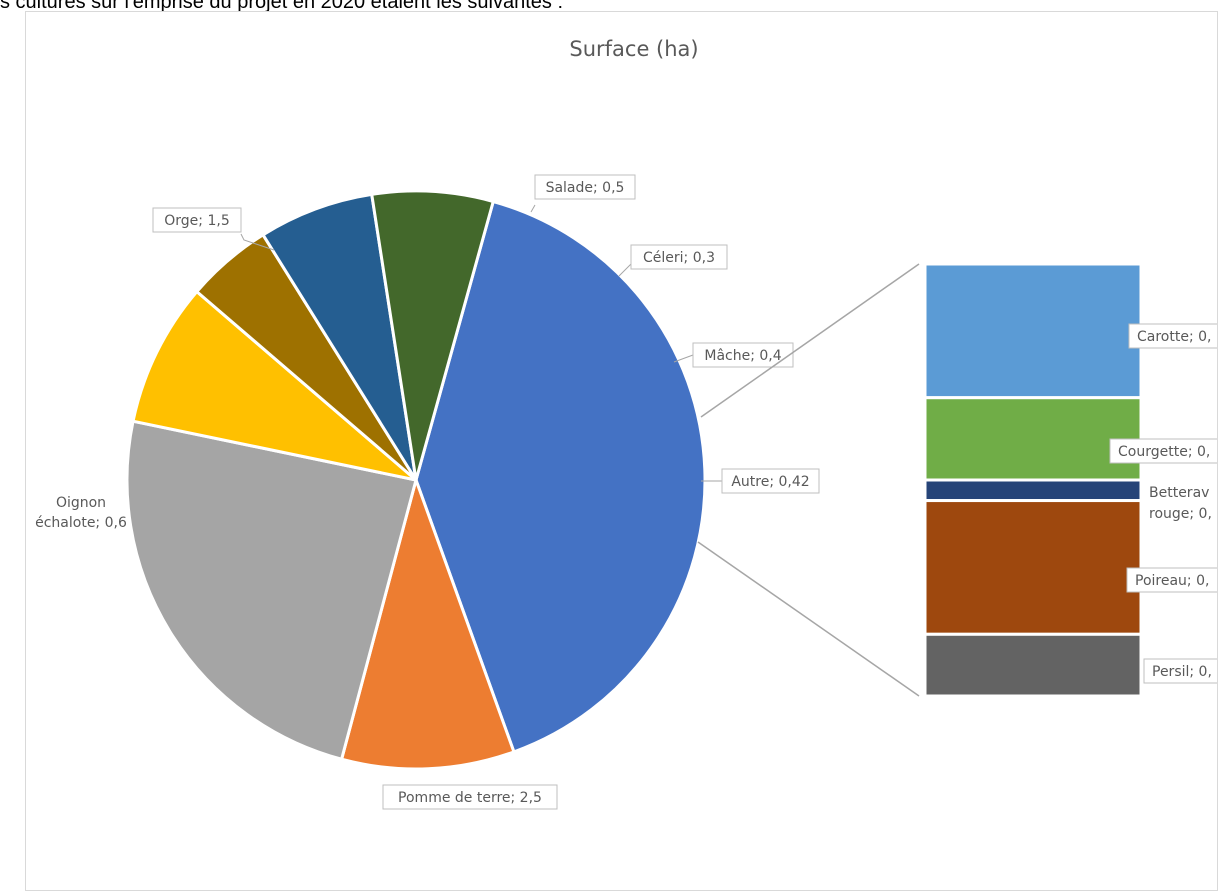 The height and width of the screenshot is (891, 1218). What do you see at coordinates (1033, 567) in the screenshot?
I see `bar-segment-poireau` at bounding box center [1033, 567].